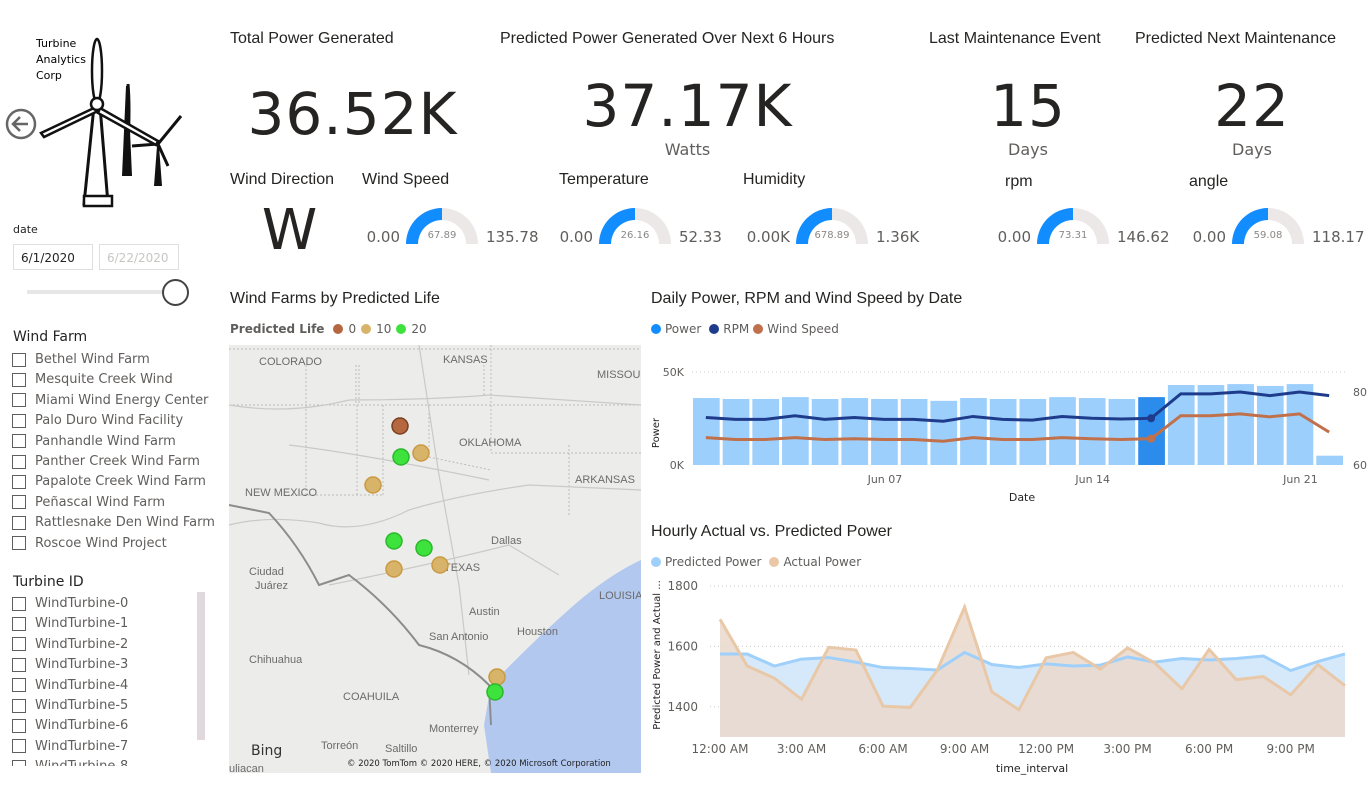 This screenshot has height=789, width=1372. I want to click on turbine-item: WindTurbine-2, so click(70, 644).